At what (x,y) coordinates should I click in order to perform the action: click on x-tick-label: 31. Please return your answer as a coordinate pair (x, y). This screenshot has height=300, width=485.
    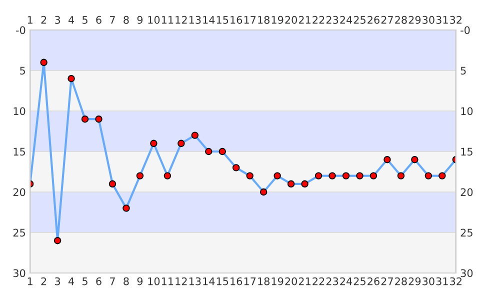
    Looking at the image, I should click on (442, 281).